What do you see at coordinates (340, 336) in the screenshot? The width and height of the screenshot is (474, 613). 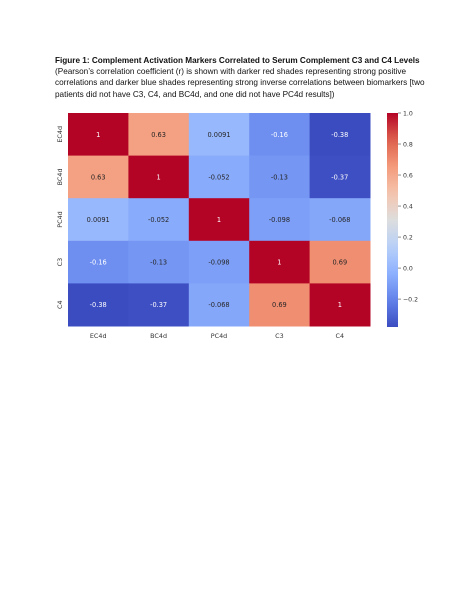 I see `x-tick-label: C4` at bounding box center [340, 336].